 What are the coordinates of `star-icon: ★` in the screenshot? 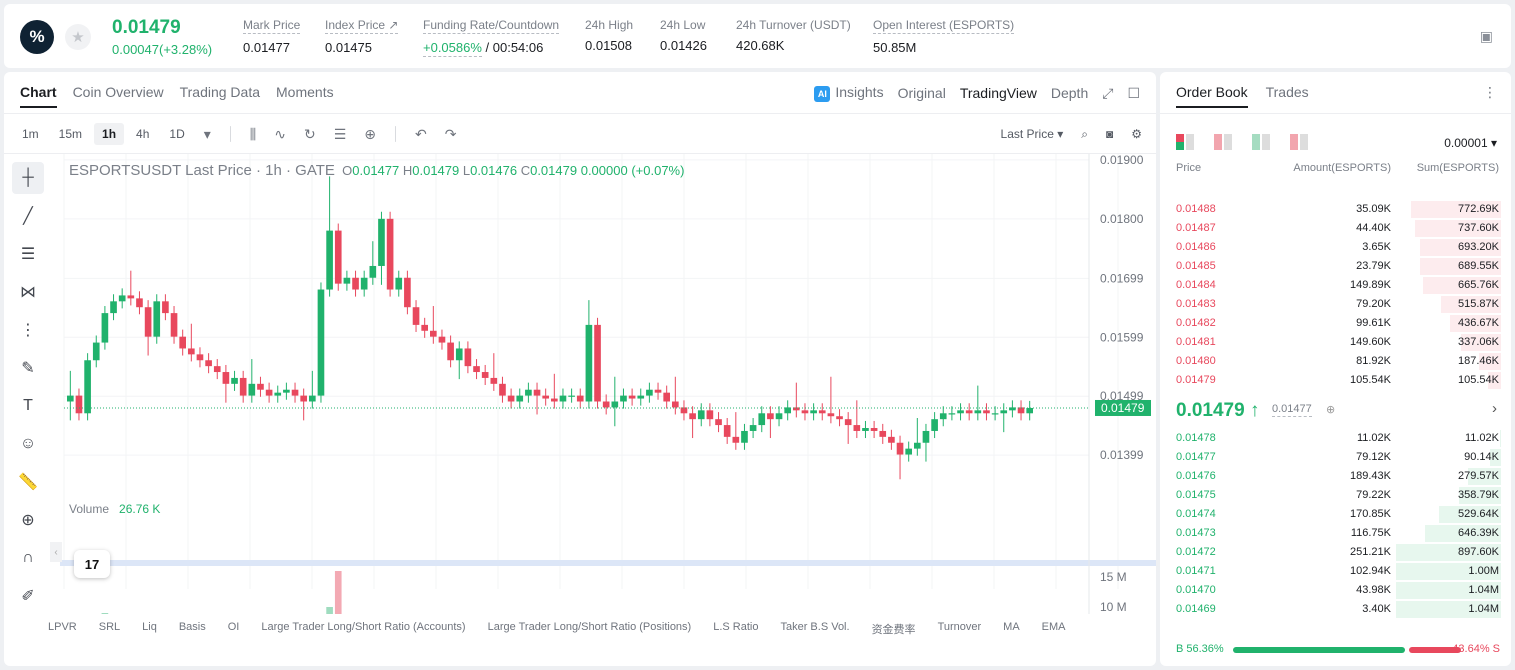 It's located at (78, 37).